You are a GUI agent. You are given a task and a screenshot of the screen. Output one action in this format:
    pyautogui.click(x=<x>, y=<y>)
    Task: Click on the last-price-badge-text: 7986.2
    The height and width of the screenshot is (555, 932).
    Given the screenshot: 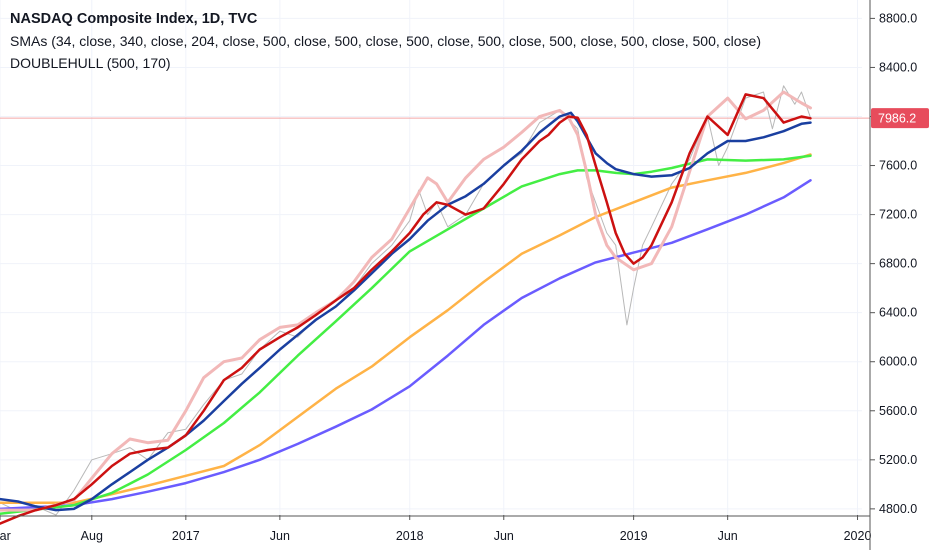 What is the action you would take?
    pyautogui.click(x=897, y=119)
    